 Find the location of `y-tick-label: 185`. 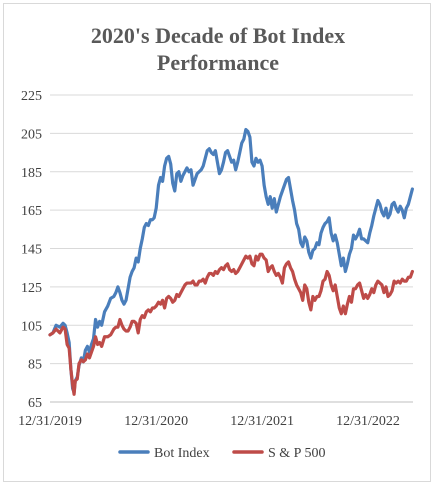

y-tick-label: 185 is located at coordinates (31, 173).